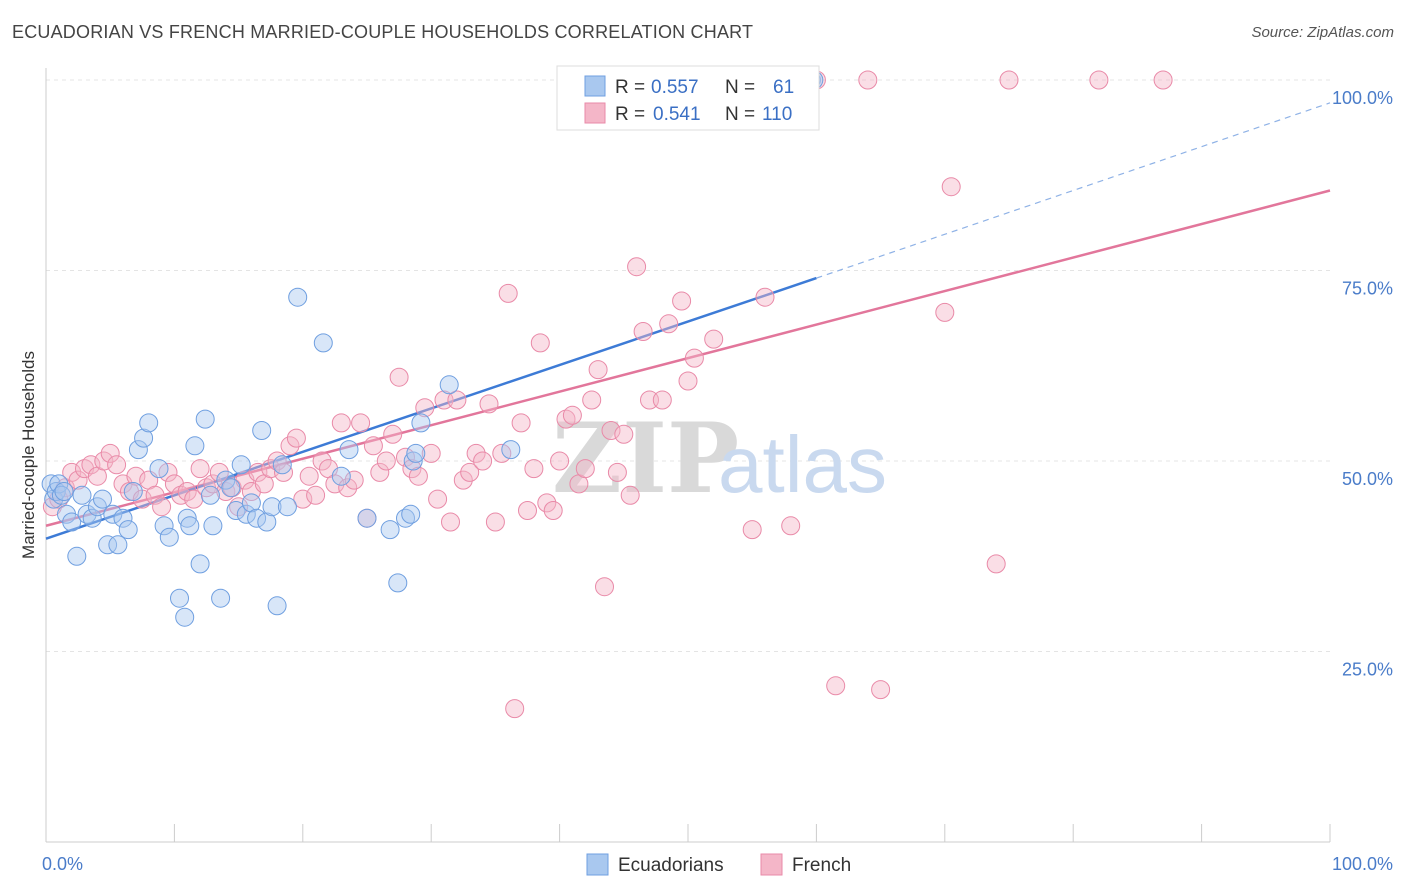 This screenshot has height=892, width=1406. I want to click on y-tick-label: 25.0%, so click(1367, 670).